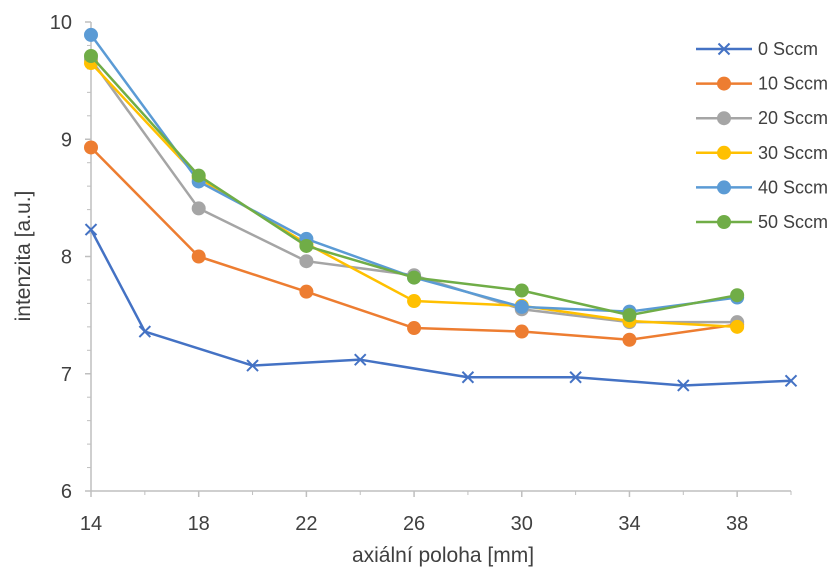 This screenshot has width=839, height=574. Describe the element at coordinates (443, 555) in the screenshot. I see `x-axis-title: axiální poloha [mm]` at that location.